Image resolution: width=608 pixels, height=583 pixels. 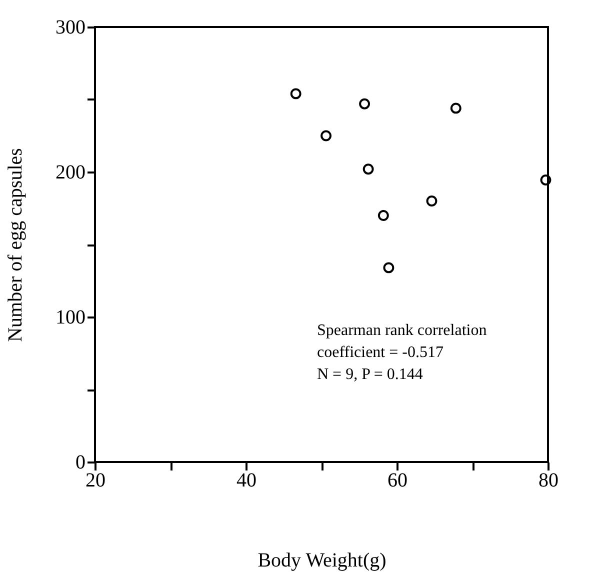 I want to click on x-tick-label: 60, so click(x=398, y=481).